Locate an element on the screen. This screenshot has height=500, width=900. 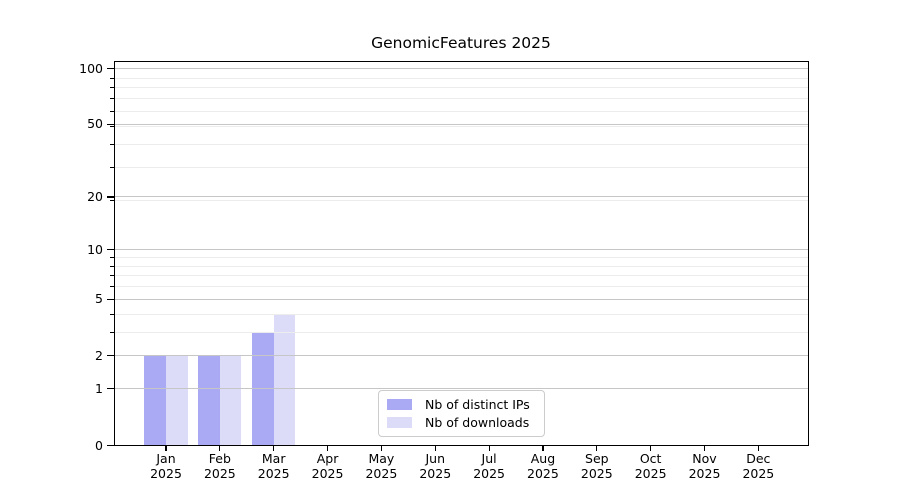
x-tick-label-dec: Dec 2025 is located at coordinates (758, 466).